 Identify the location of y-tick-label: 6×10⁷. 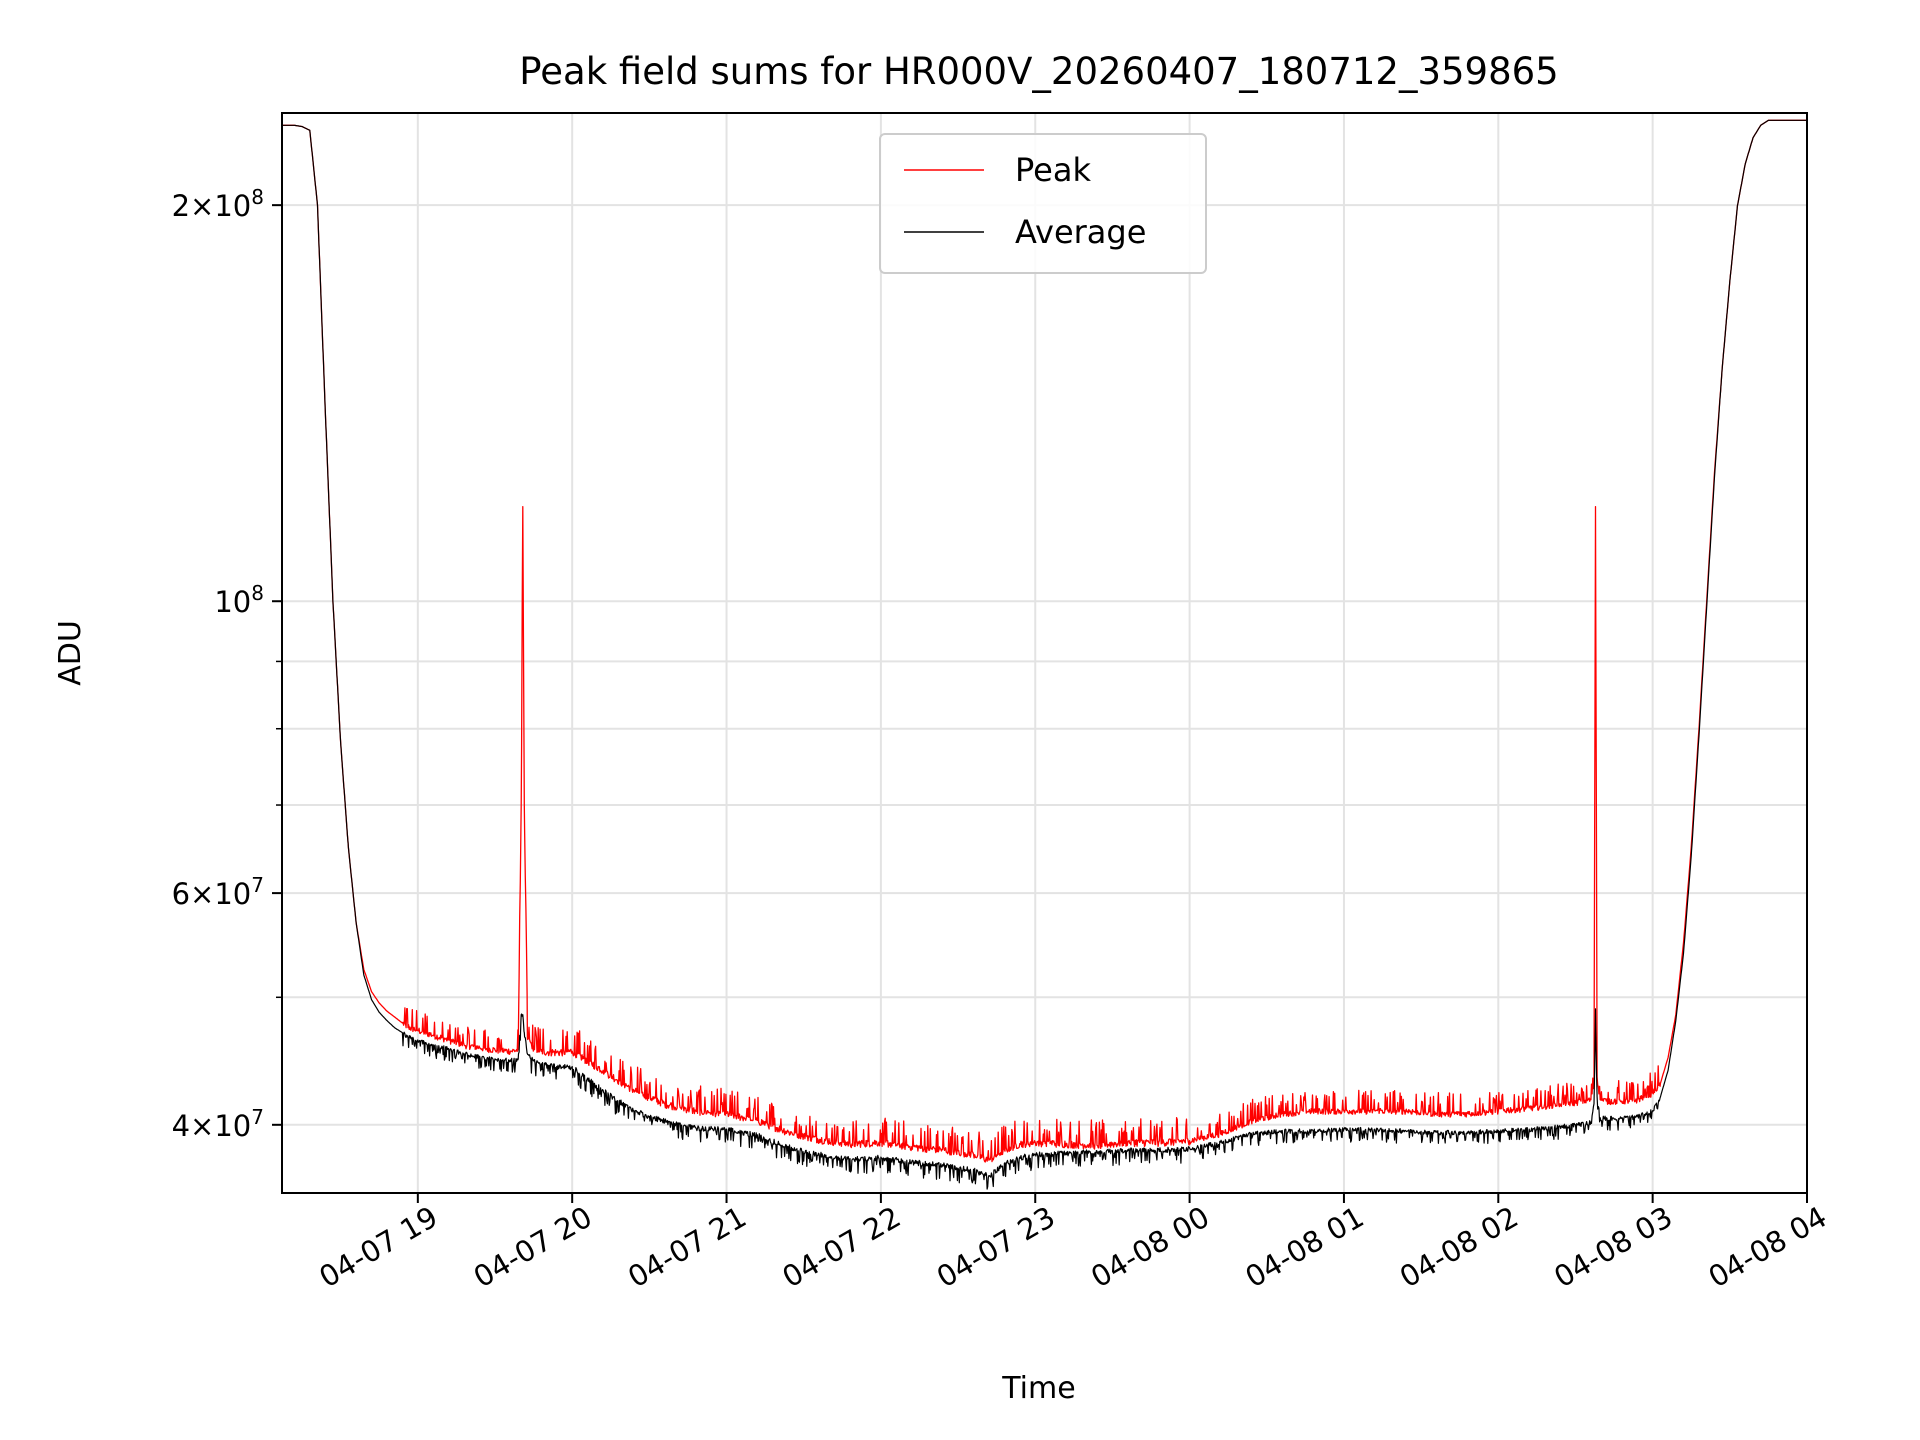
(218, 892).